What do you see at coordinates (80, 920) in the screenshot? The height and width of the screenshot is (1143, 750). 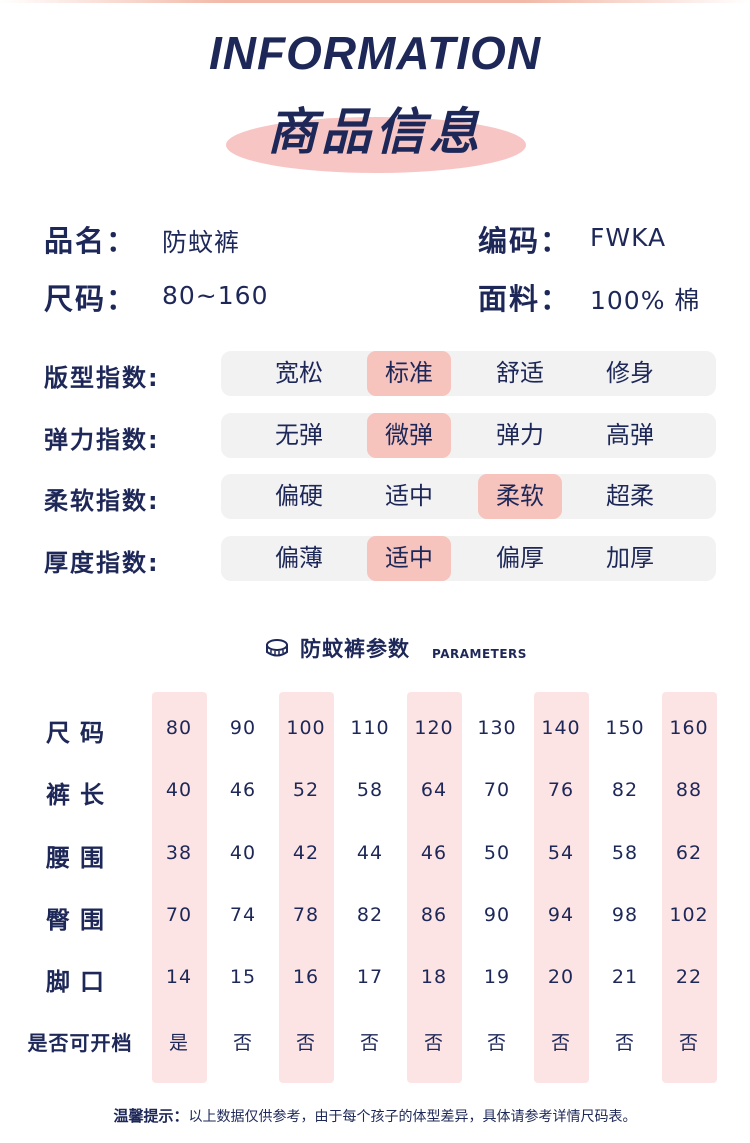 I see `table-row-label: 臀围` at bounding box center [80, 920].